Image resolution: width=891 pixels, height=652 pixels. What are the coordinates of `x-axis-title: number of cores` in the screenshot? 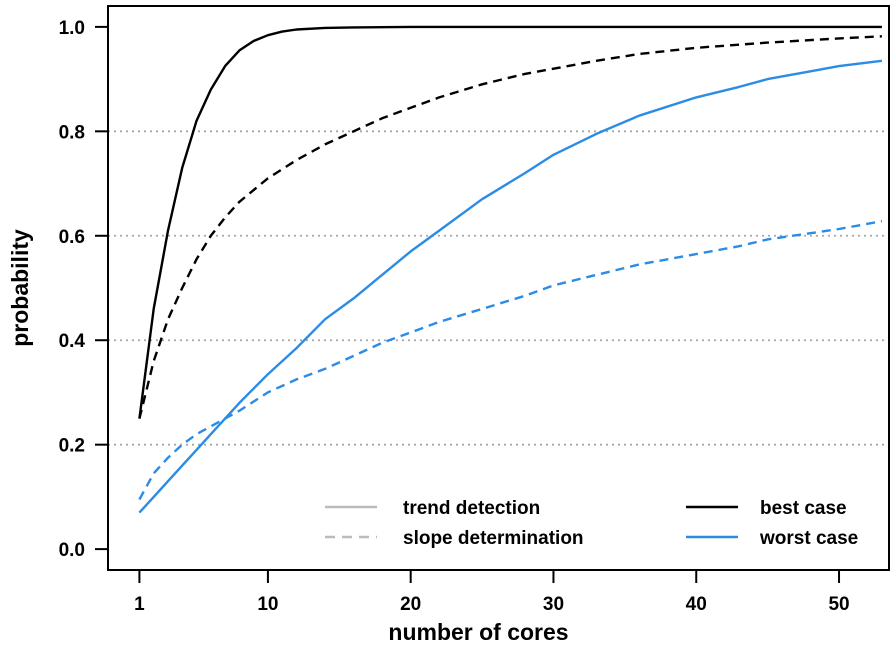 It's located at (478, 632).